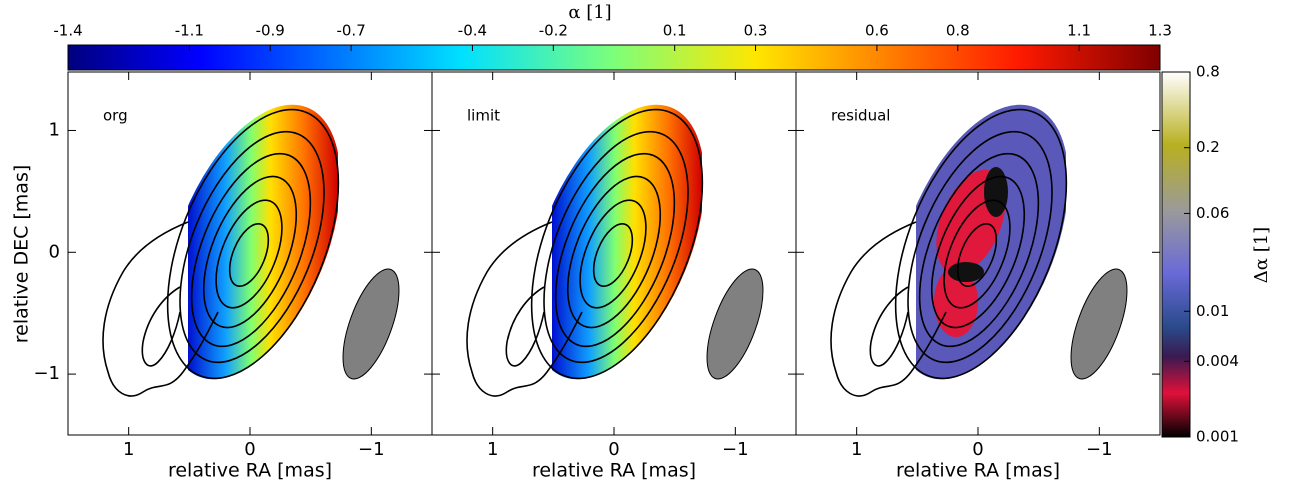 This screenshot has width=1300, height=492. What do you see at coordinates (1079, 31) in the screenshot?
I see `colorbar-tick-label: 1.1` at bounding box center [1079, 31].